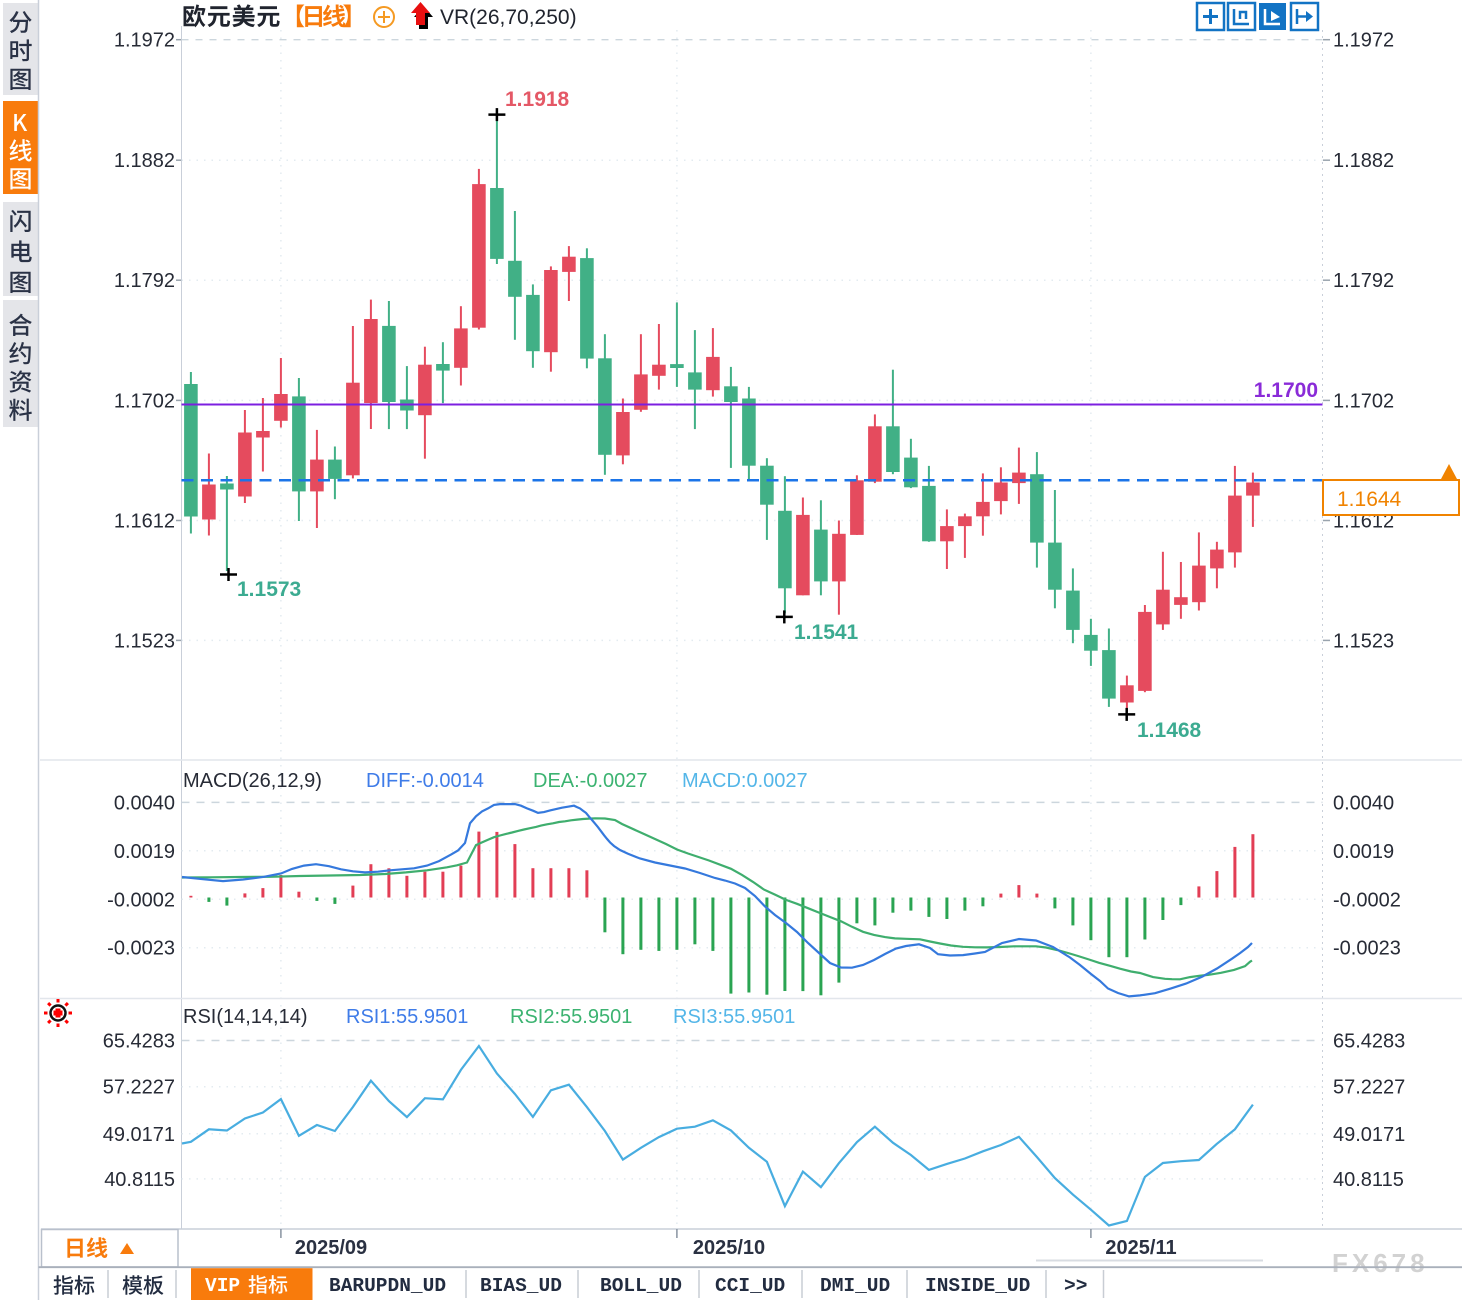 The width and height of the screenshot is (1462, 1300). Describe the element at coordinates (977, 1286) in the screenshot. I see `svg-text: INSIDE_UD` at that location.